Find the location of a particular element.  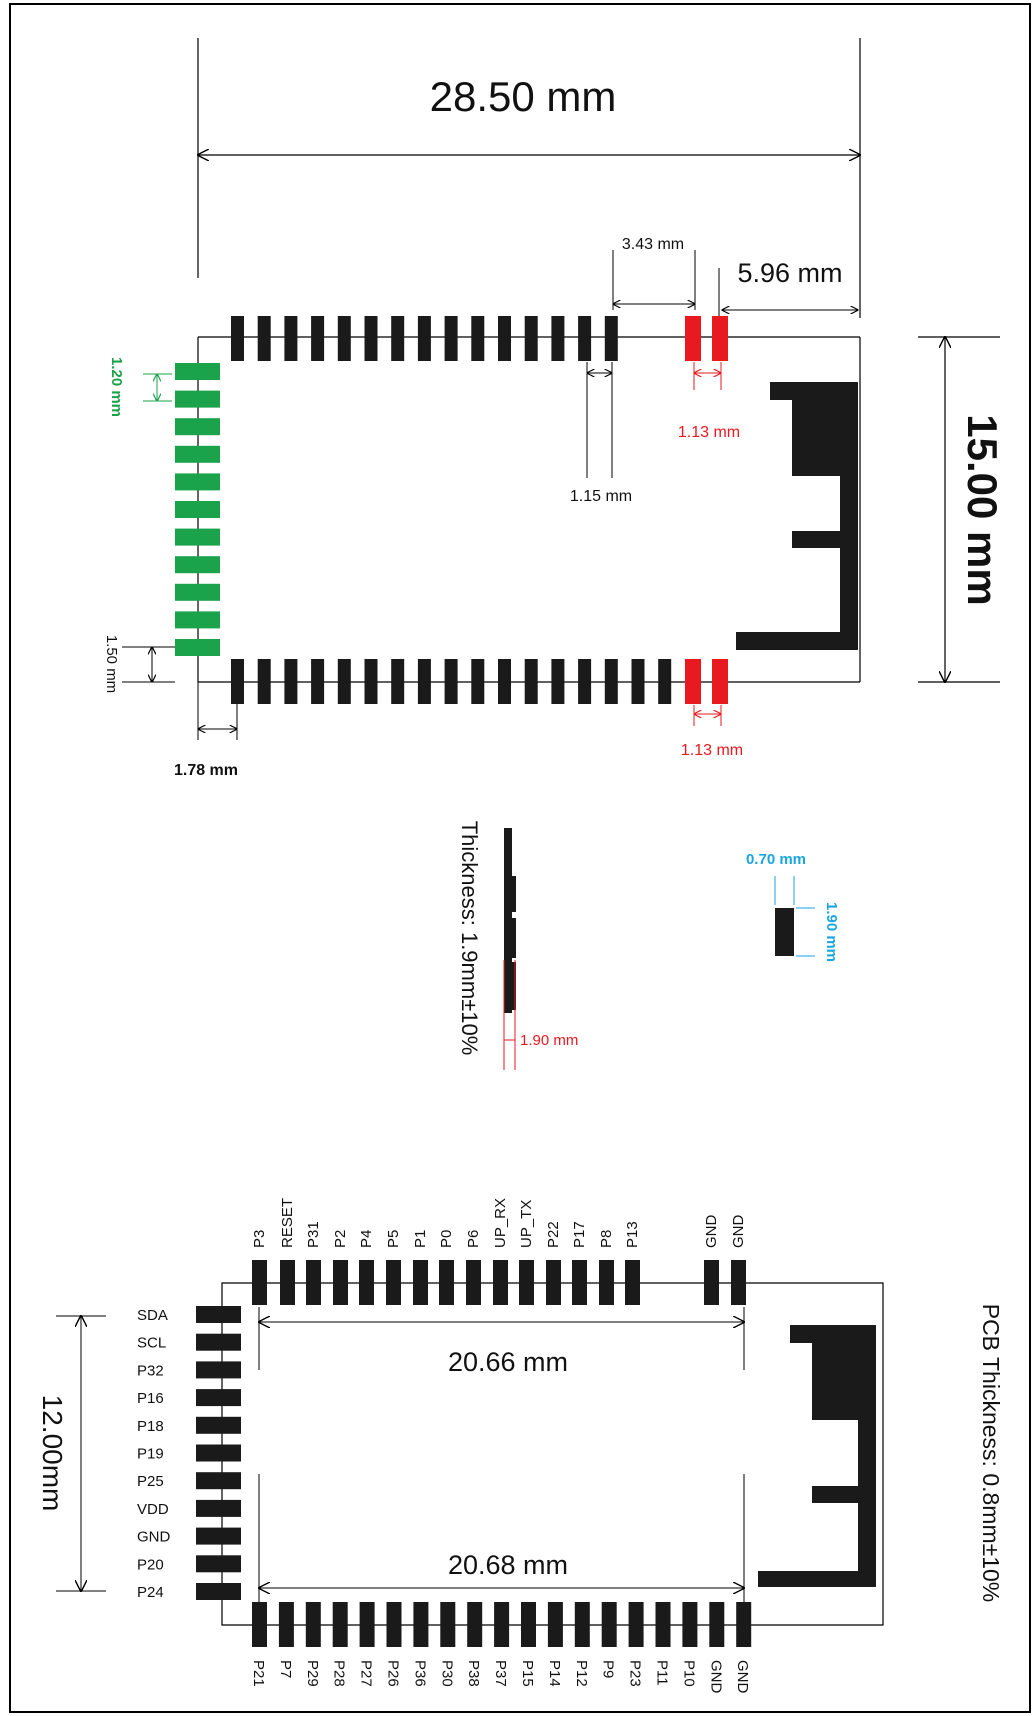

pin-label-top: P2 is located at coordinates (340, 1239).